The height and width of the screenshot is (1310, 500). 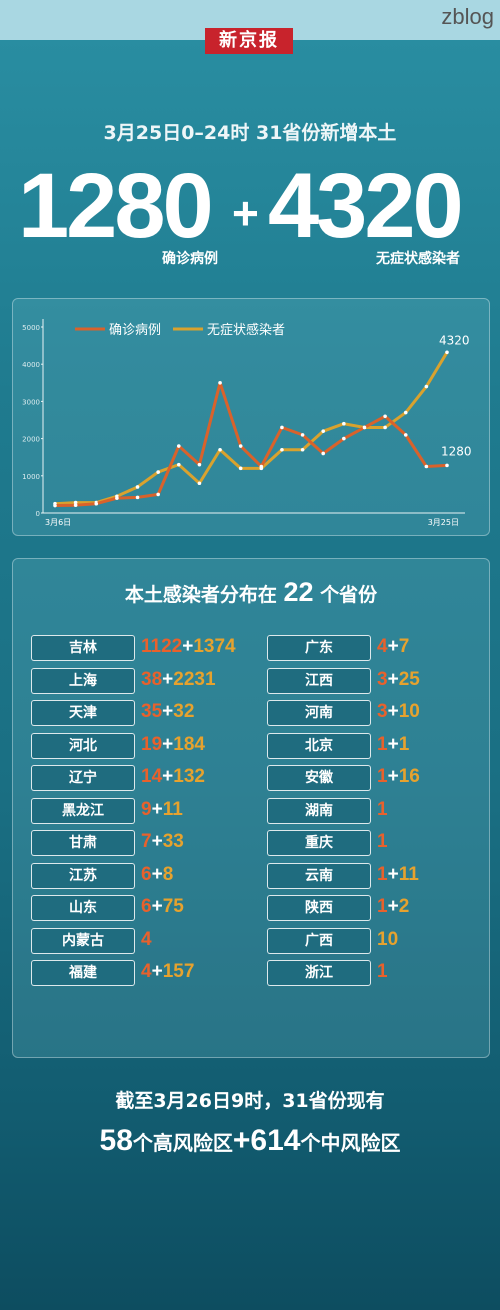 I want to click on province-label: 江苏, so click(x=83, y=875).